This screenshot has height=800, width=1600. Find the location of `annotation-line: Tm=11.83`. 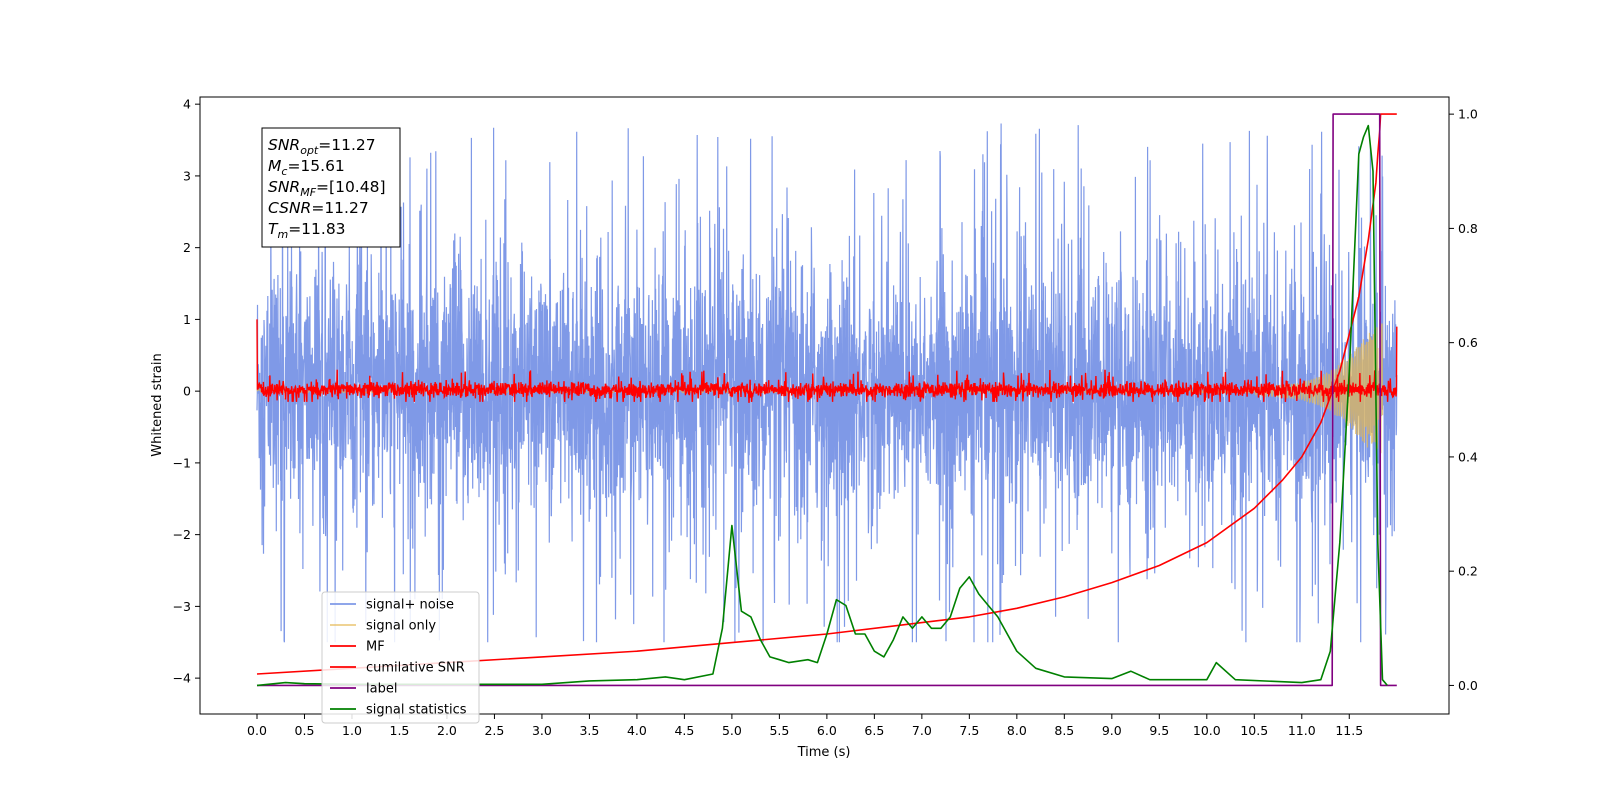

annotation-line: Tm=11.83 is located at coordinates (307, 230).